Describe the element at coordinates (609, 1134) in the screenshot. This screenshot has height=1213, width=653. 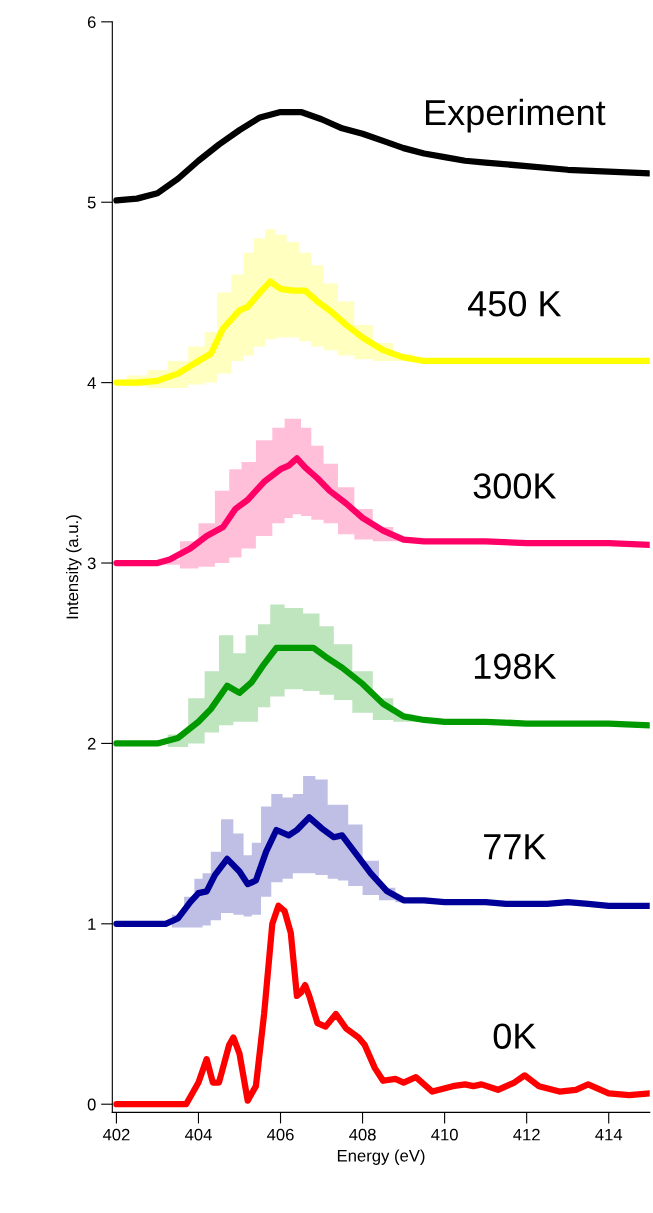
I see `x-tick-label: 414` at that location.